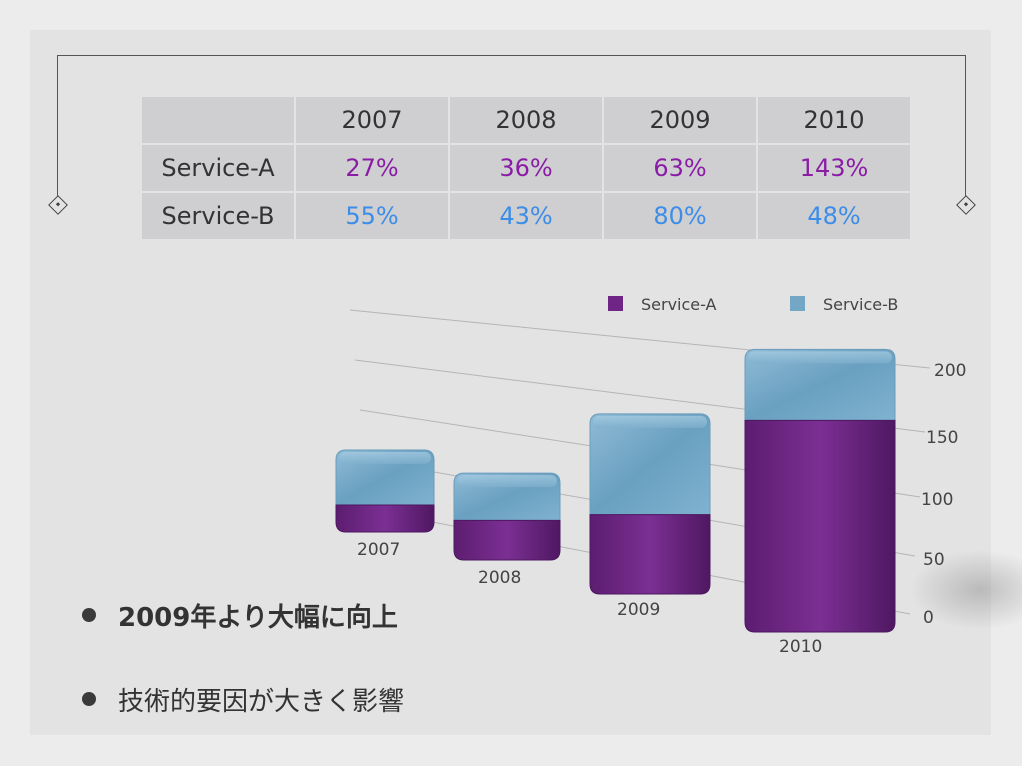 The image size is (1022, 766). Describe the element at coordinates (638, 610) in the screenshot. I see `x-tick-label: 2009` at that location.